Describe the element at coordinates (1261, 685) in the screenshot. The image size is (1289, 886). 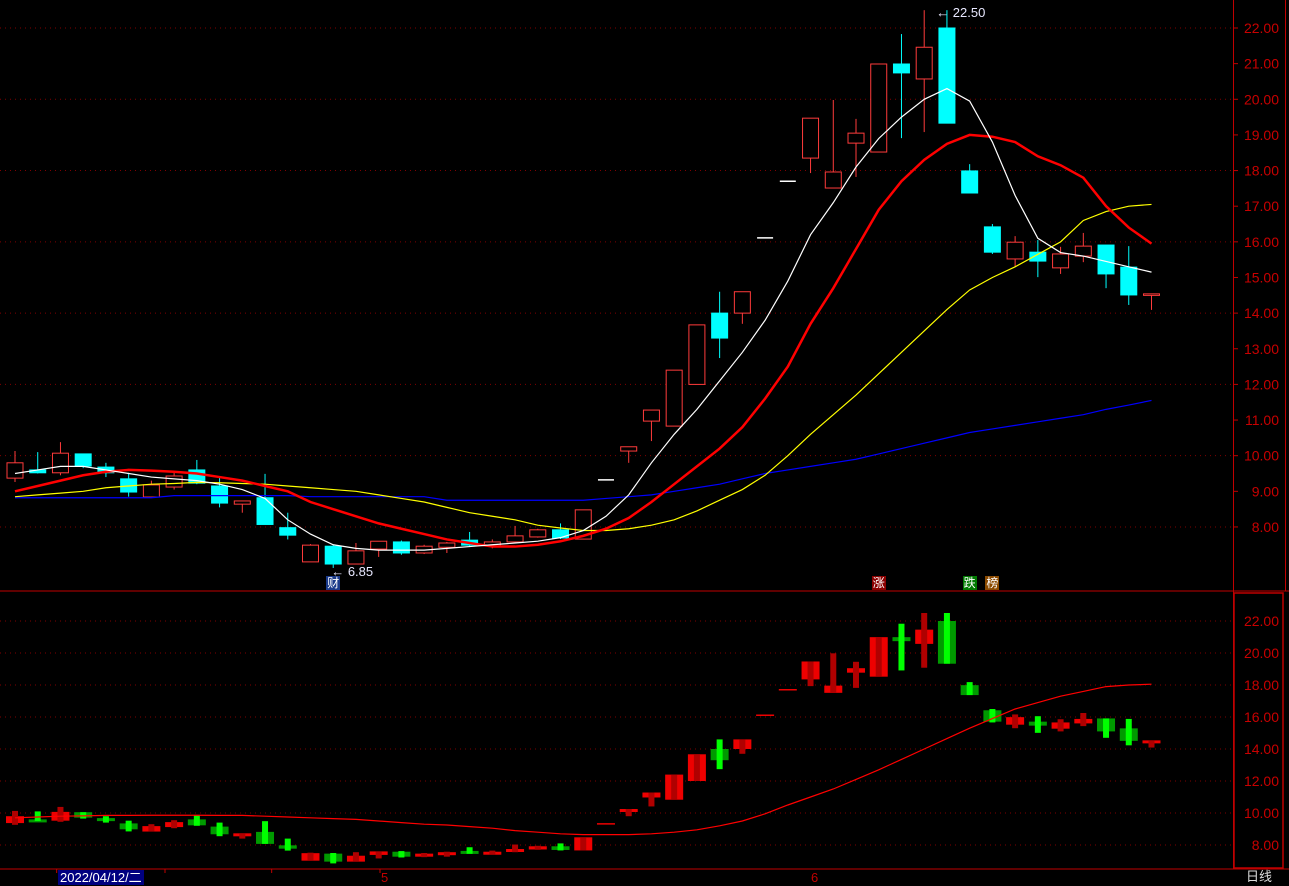
I see `lower-y-tick-label: 18.00` at that location.